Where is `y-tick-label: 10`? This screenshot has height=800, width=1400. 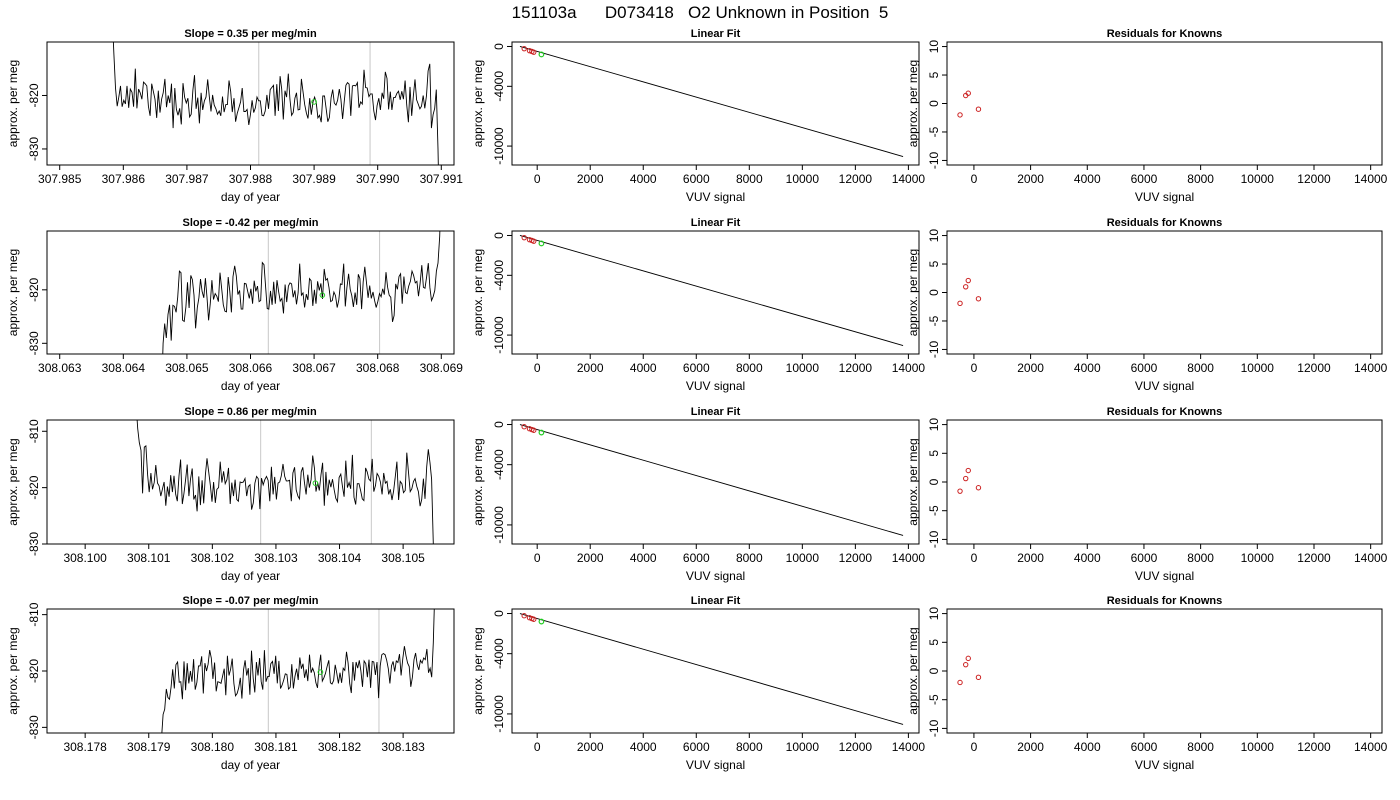 y-tick-label: 10 is located at coordinates (934, 47).